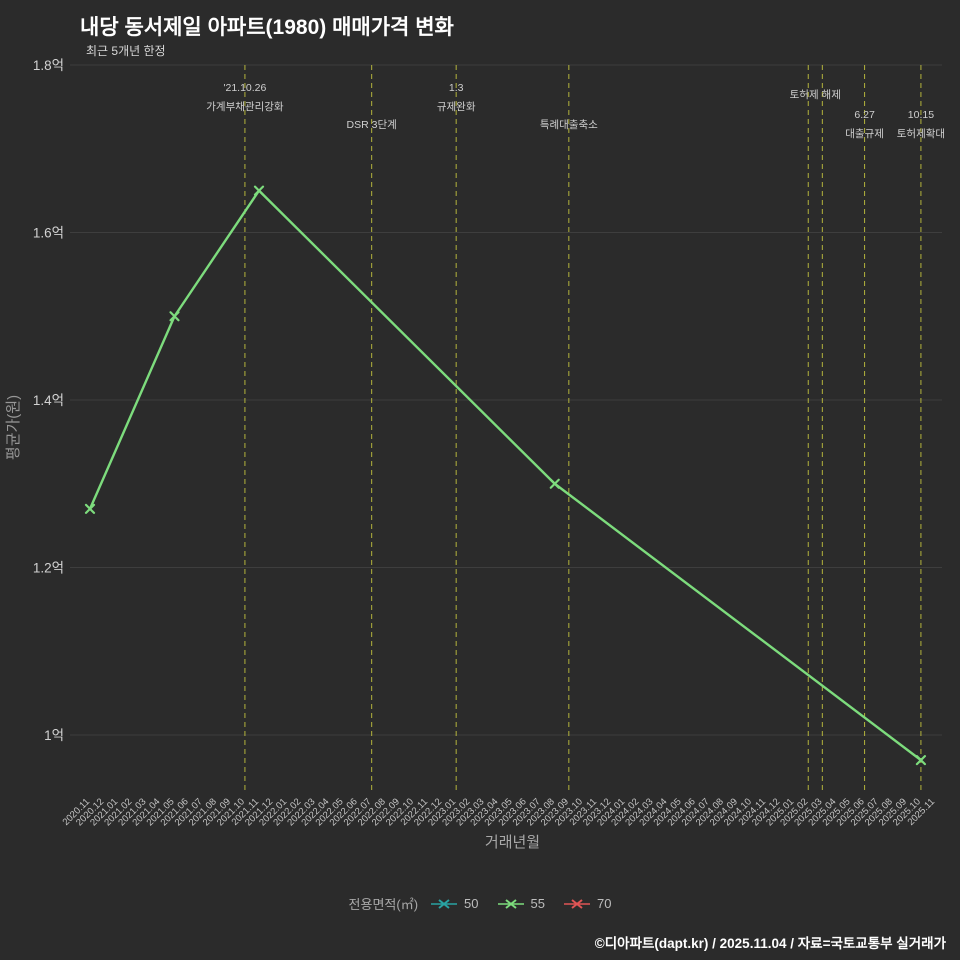 The width and height of the screenshot is (960, 960). I want to click on svg-text: 가계부채관리강화, so click(245, 107).